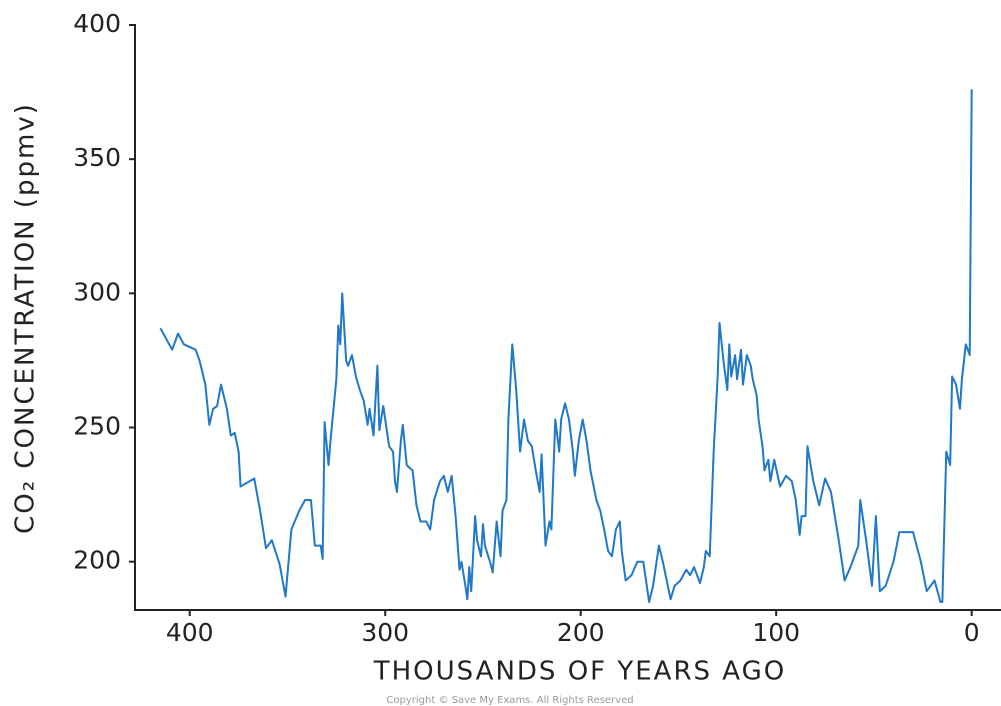 The image size is (1001, 706). What do you see at coordinates (972, 632) in the screenshot?
I see `x-tick-label: 0` at bounding box center [972, 632].